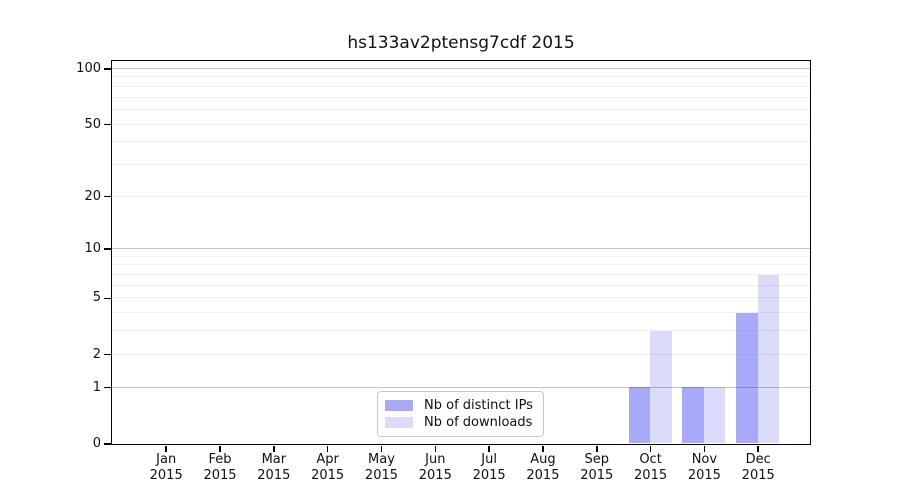 Image resolution: width=900 pixels, height=500 pixels. What do you see at coordinates (489, 467) in the screenshot?
I see `x-tick-label: Jul 2015` at bounding box center [489, 467].